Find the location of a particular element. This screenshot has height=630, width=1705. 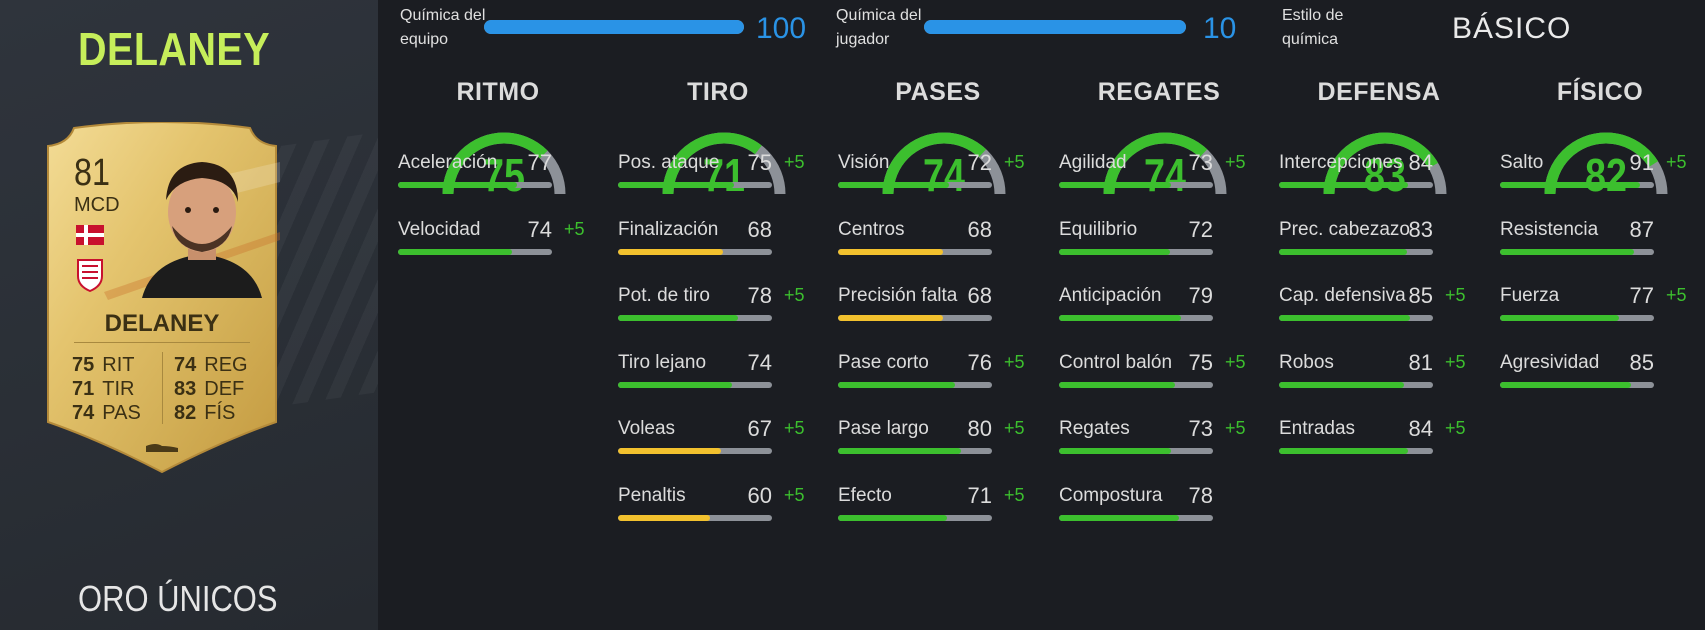

attribute-row: Precisión falta 68 is located at coordinates (938, 302).